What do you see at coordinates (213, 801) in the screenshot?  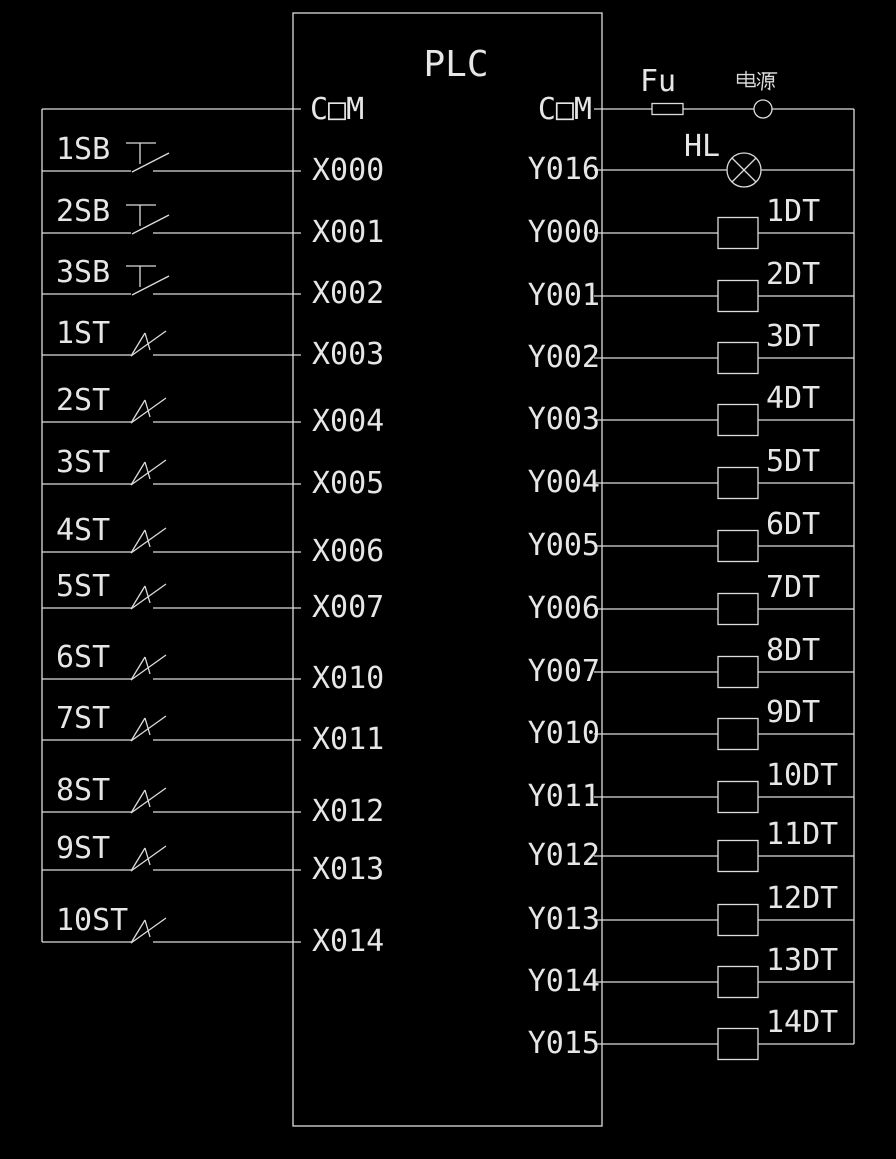 I see `input-row-x012: 8ST X012` at bounding box center [213, 801].